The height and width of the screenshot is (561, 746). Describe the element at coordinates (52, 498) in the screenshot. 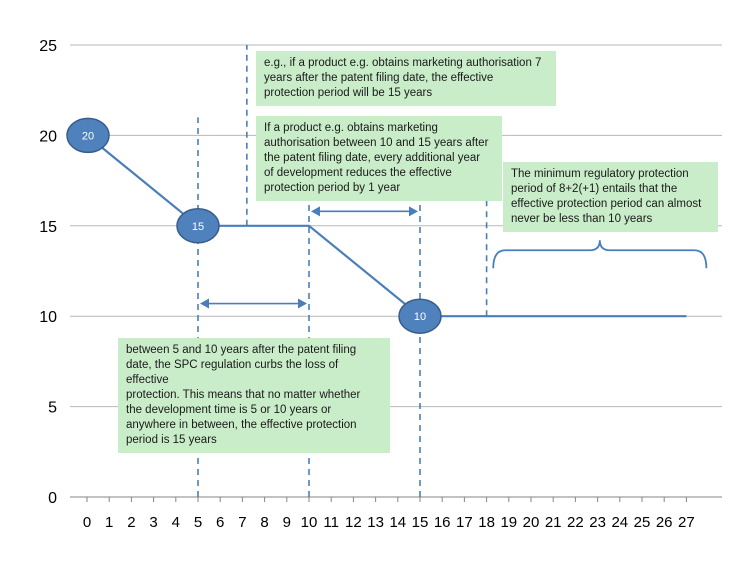

I see `y-tick-label: 0` at that location.